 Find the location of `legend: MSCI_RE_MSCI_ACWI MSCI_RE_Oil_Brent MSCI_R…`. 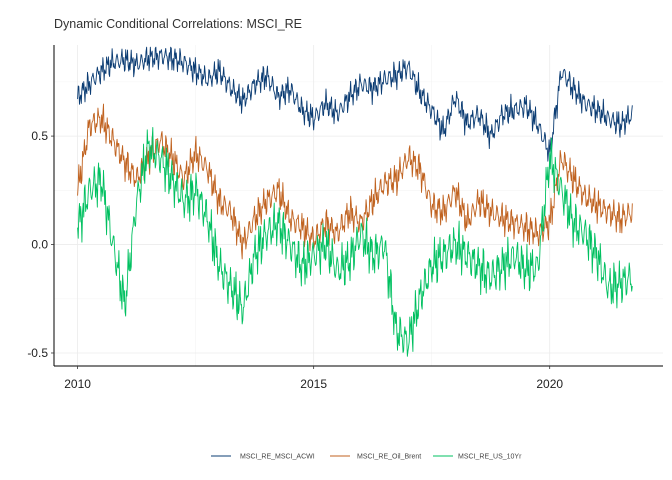

legend: MSCI_RE_MSCI_ACWI MSCI_RE_Oil_Brent MSCI_R… is located at coordinates (366, 457).